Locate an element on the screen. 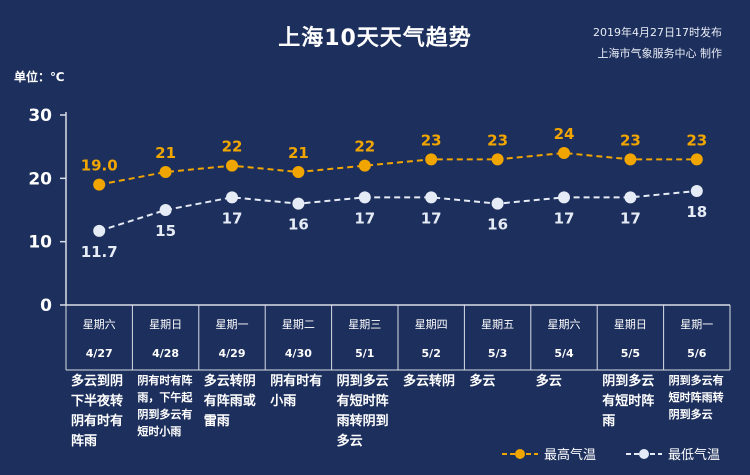  date-label: 4/28 is located at coordinates (165, 353).